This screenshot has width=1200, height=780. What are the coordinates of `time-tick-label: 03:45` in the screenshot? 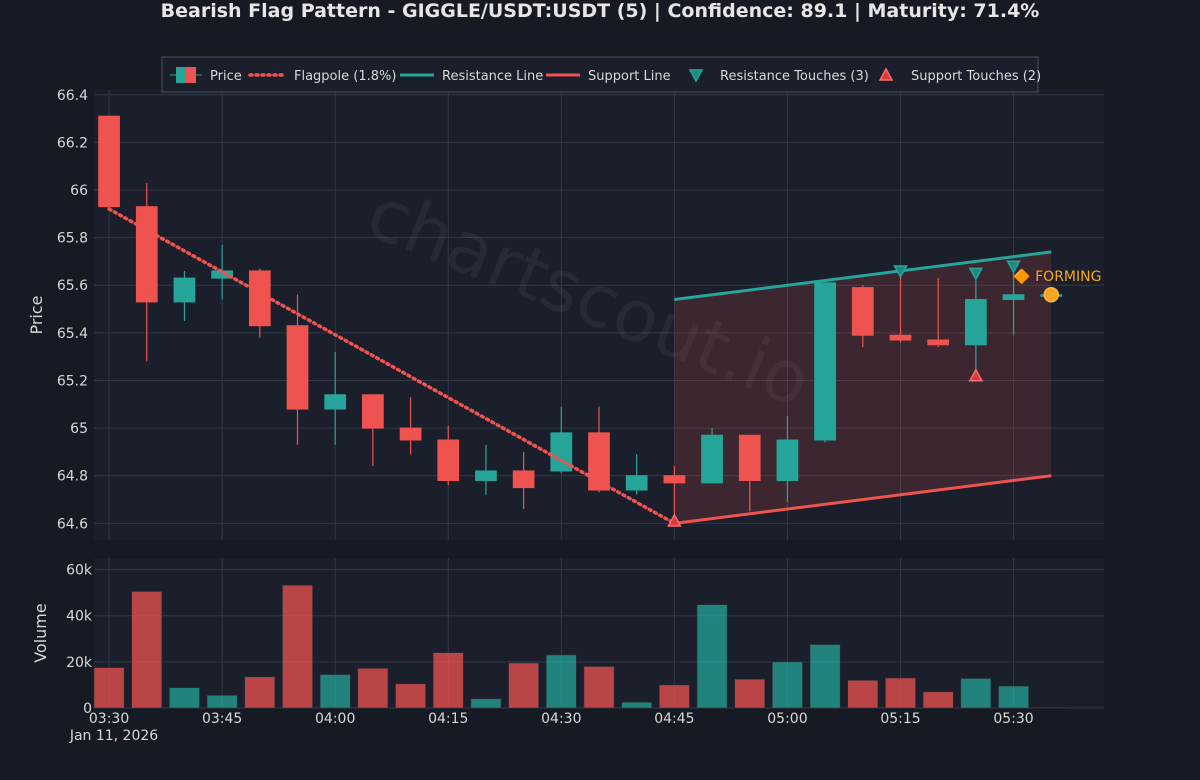 It's located at (222, 719).